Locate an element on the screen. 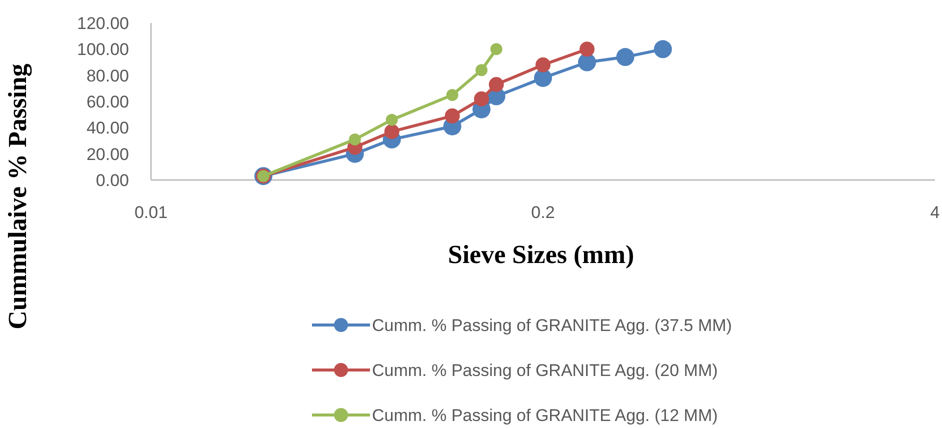  x-tick-label: 0.01 is located at coordinates (151, 212).